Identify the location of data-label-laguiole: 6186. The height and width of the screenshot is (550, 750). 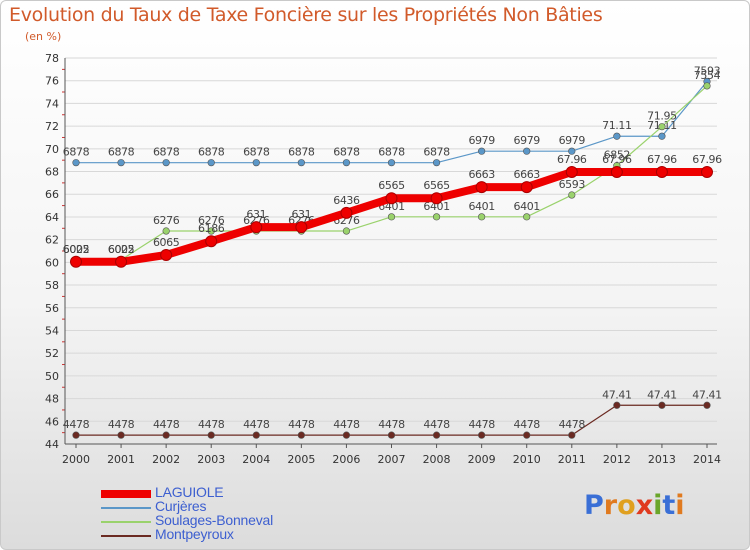
(211, 228).